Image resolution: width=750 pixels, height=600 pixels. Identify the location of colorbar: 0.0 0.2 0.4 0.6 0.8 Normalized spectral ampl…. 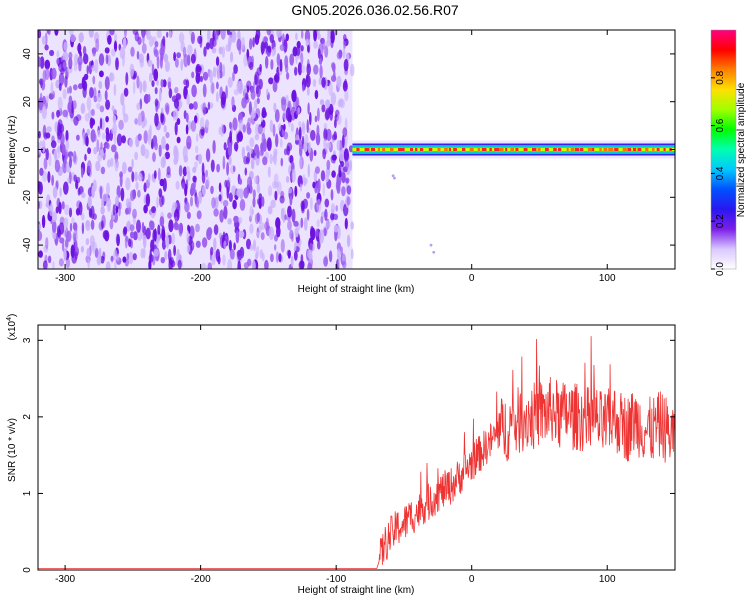
(728, 152).